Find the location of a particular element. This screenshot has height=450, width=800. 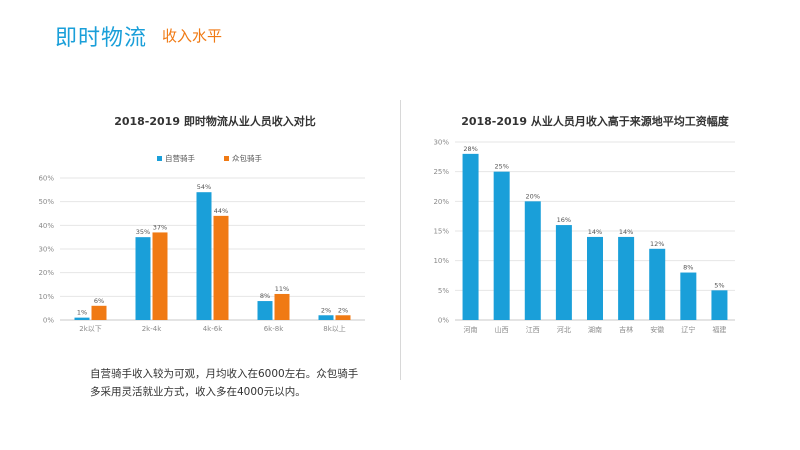

right-chart-title: 2018-2019 从业人员月收入高于来源地平均工资幅度 is located at coordinates (595, 121).